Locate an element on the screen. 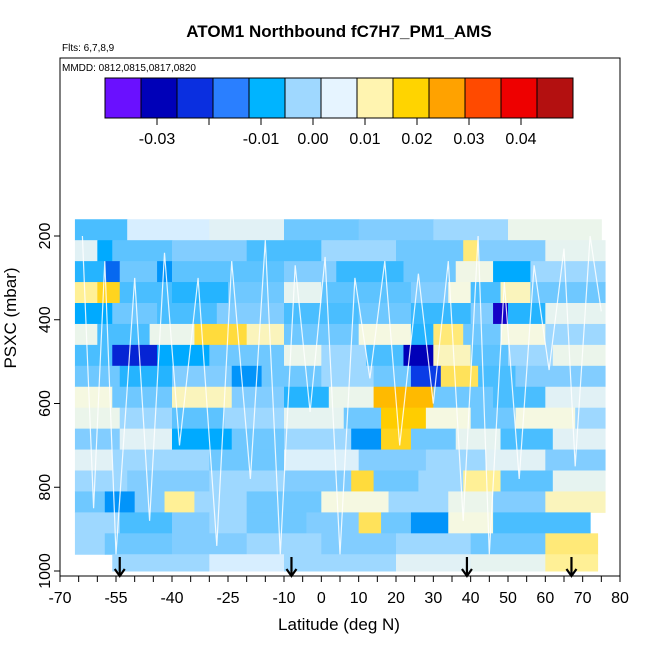  x-tick-label: 40 is located at coordinates (471, 598).